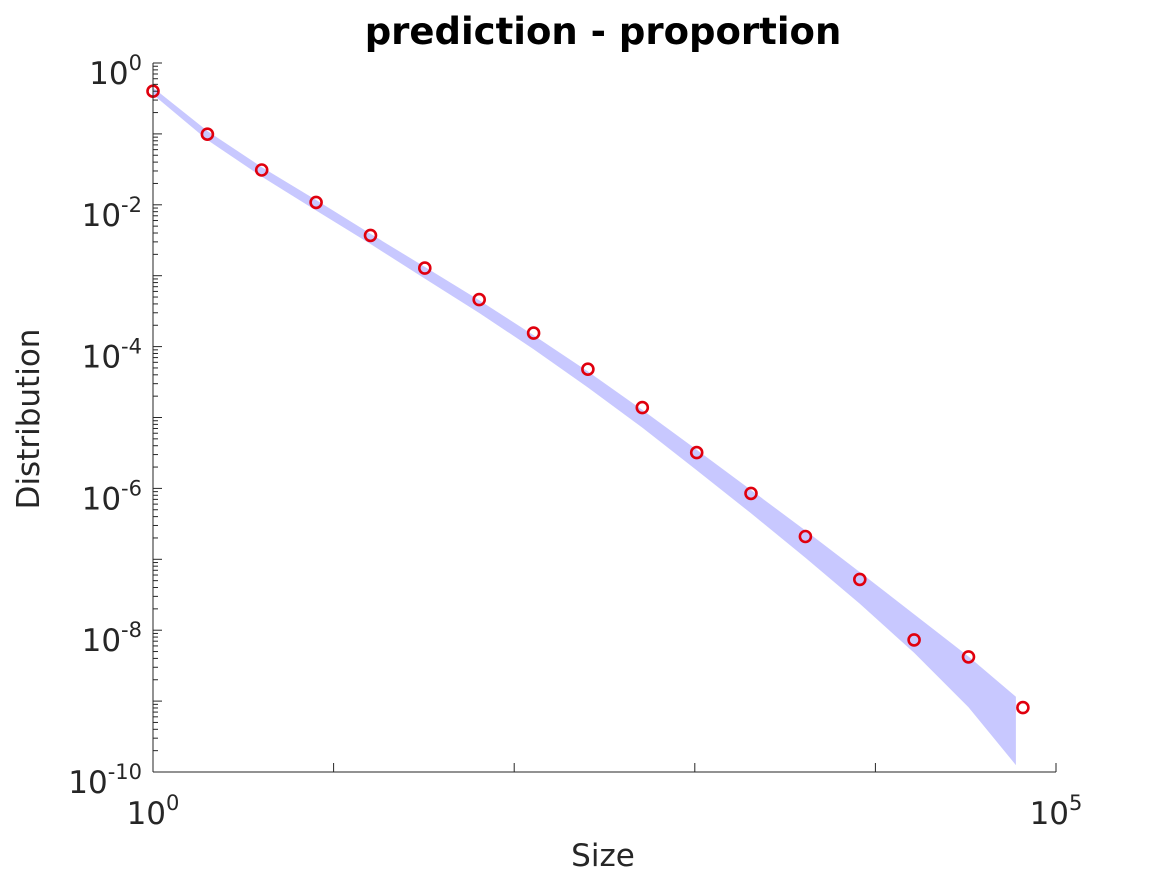 This screenshot has height=875, width=1167. Describe the element at coordinates (112, 638) in the screenshot. I see `tick-label: 10⁻⁸` at that location.